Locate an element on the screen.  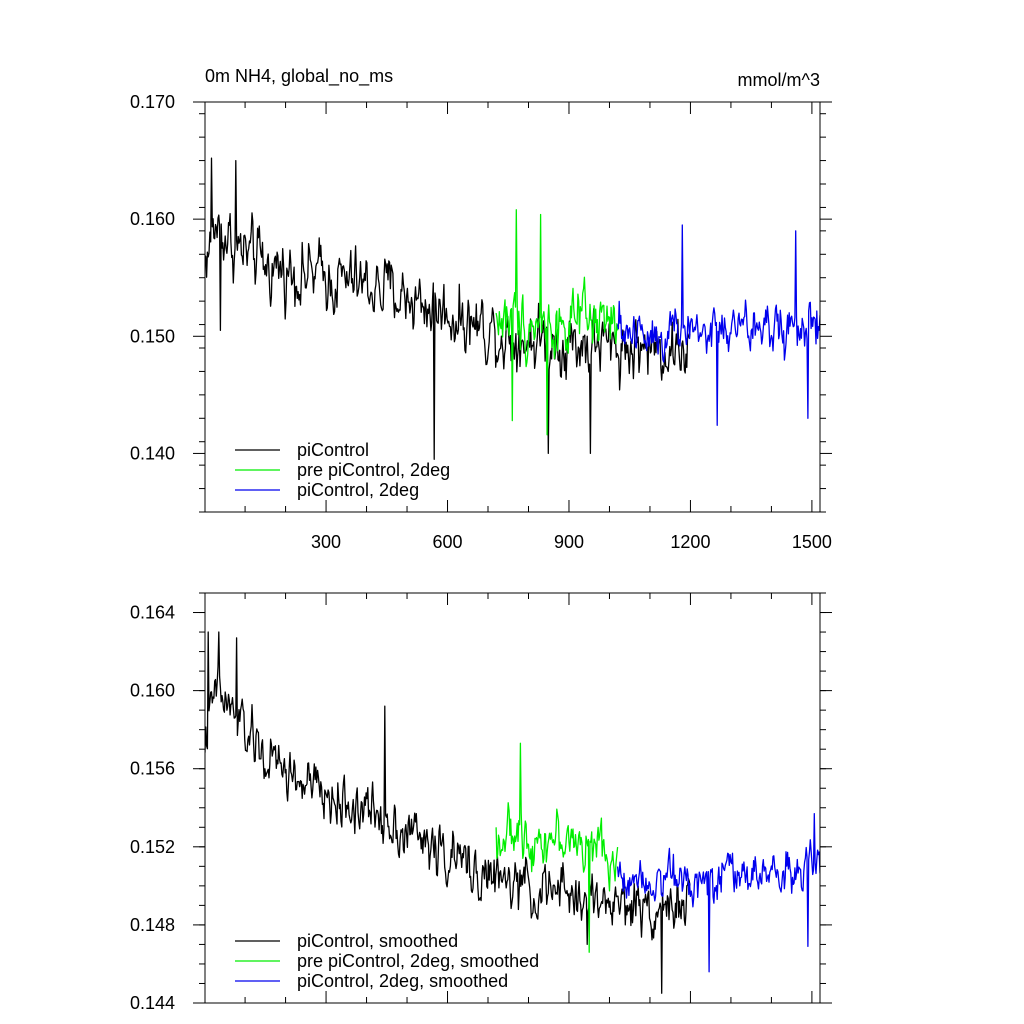
x-tick-label: 600 is located at coordinates (447, 542).